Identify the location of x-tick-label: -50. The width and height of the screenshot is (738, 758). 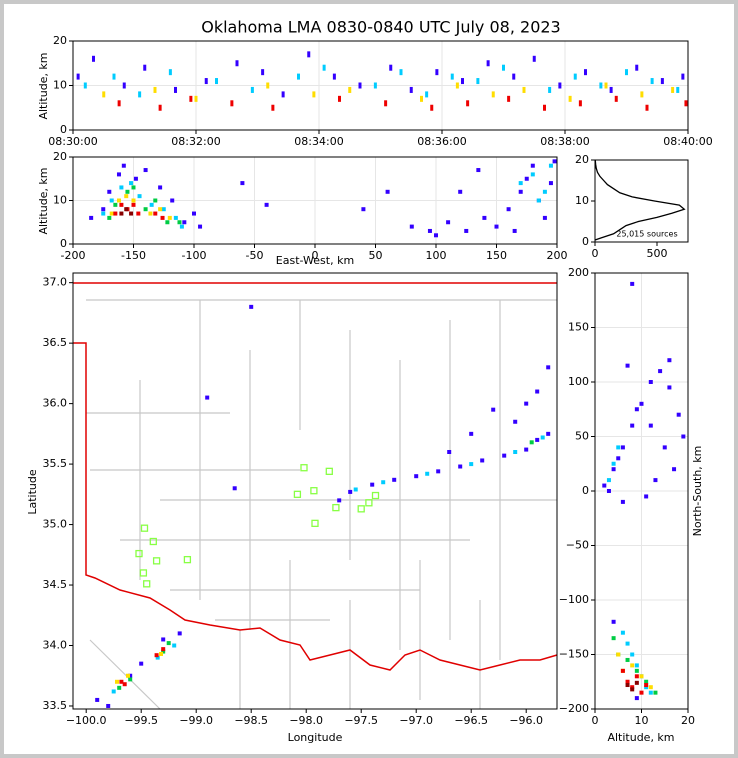
(255, 255).